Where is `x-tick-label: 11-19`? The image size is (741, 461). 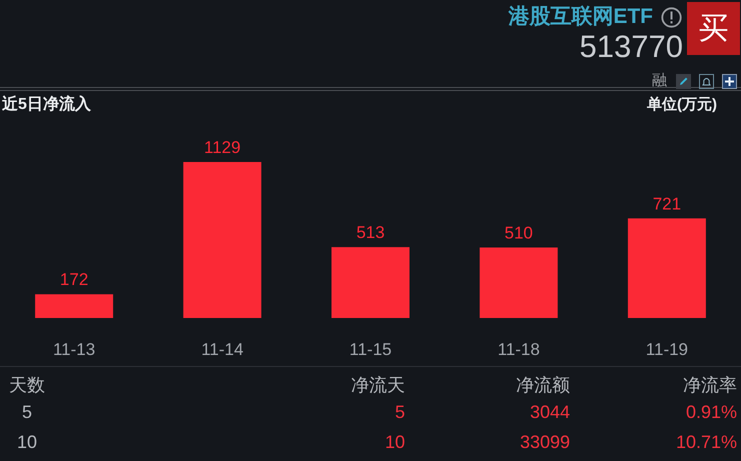 x-tick-label: 11-19 is located at coordinates (667, 349).